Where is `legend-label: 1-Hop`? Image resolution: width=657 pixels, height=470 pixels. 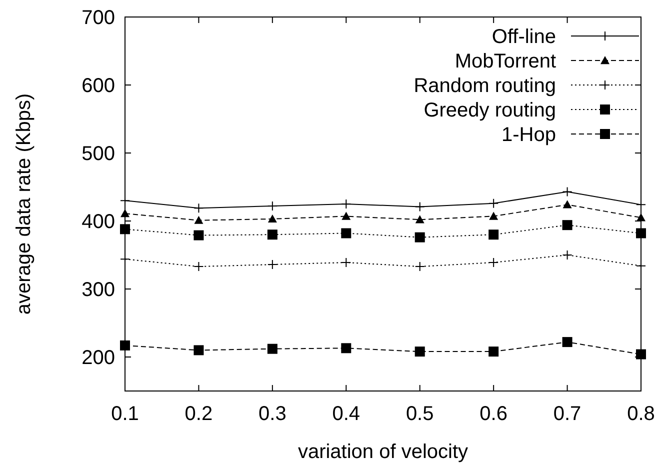 legend-label: 1-Hop is located at coordinates (529, 135).